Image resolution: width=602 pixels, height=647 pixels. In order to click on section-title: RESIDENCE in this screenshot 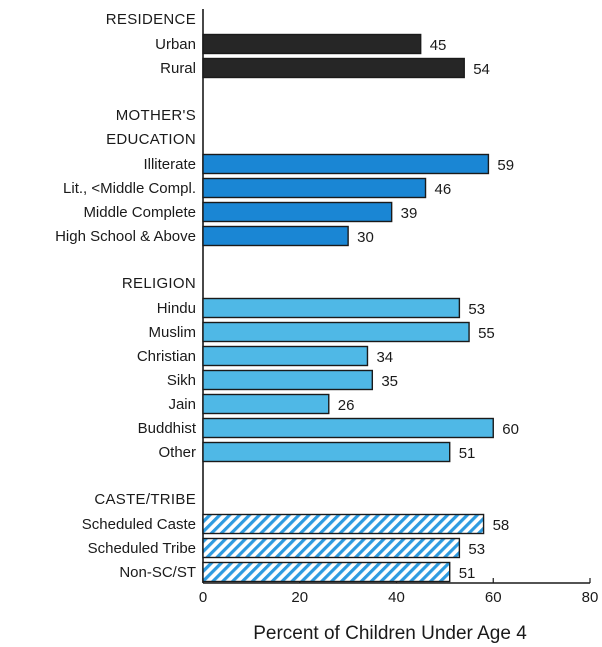, I will do `click(151, 19)`.